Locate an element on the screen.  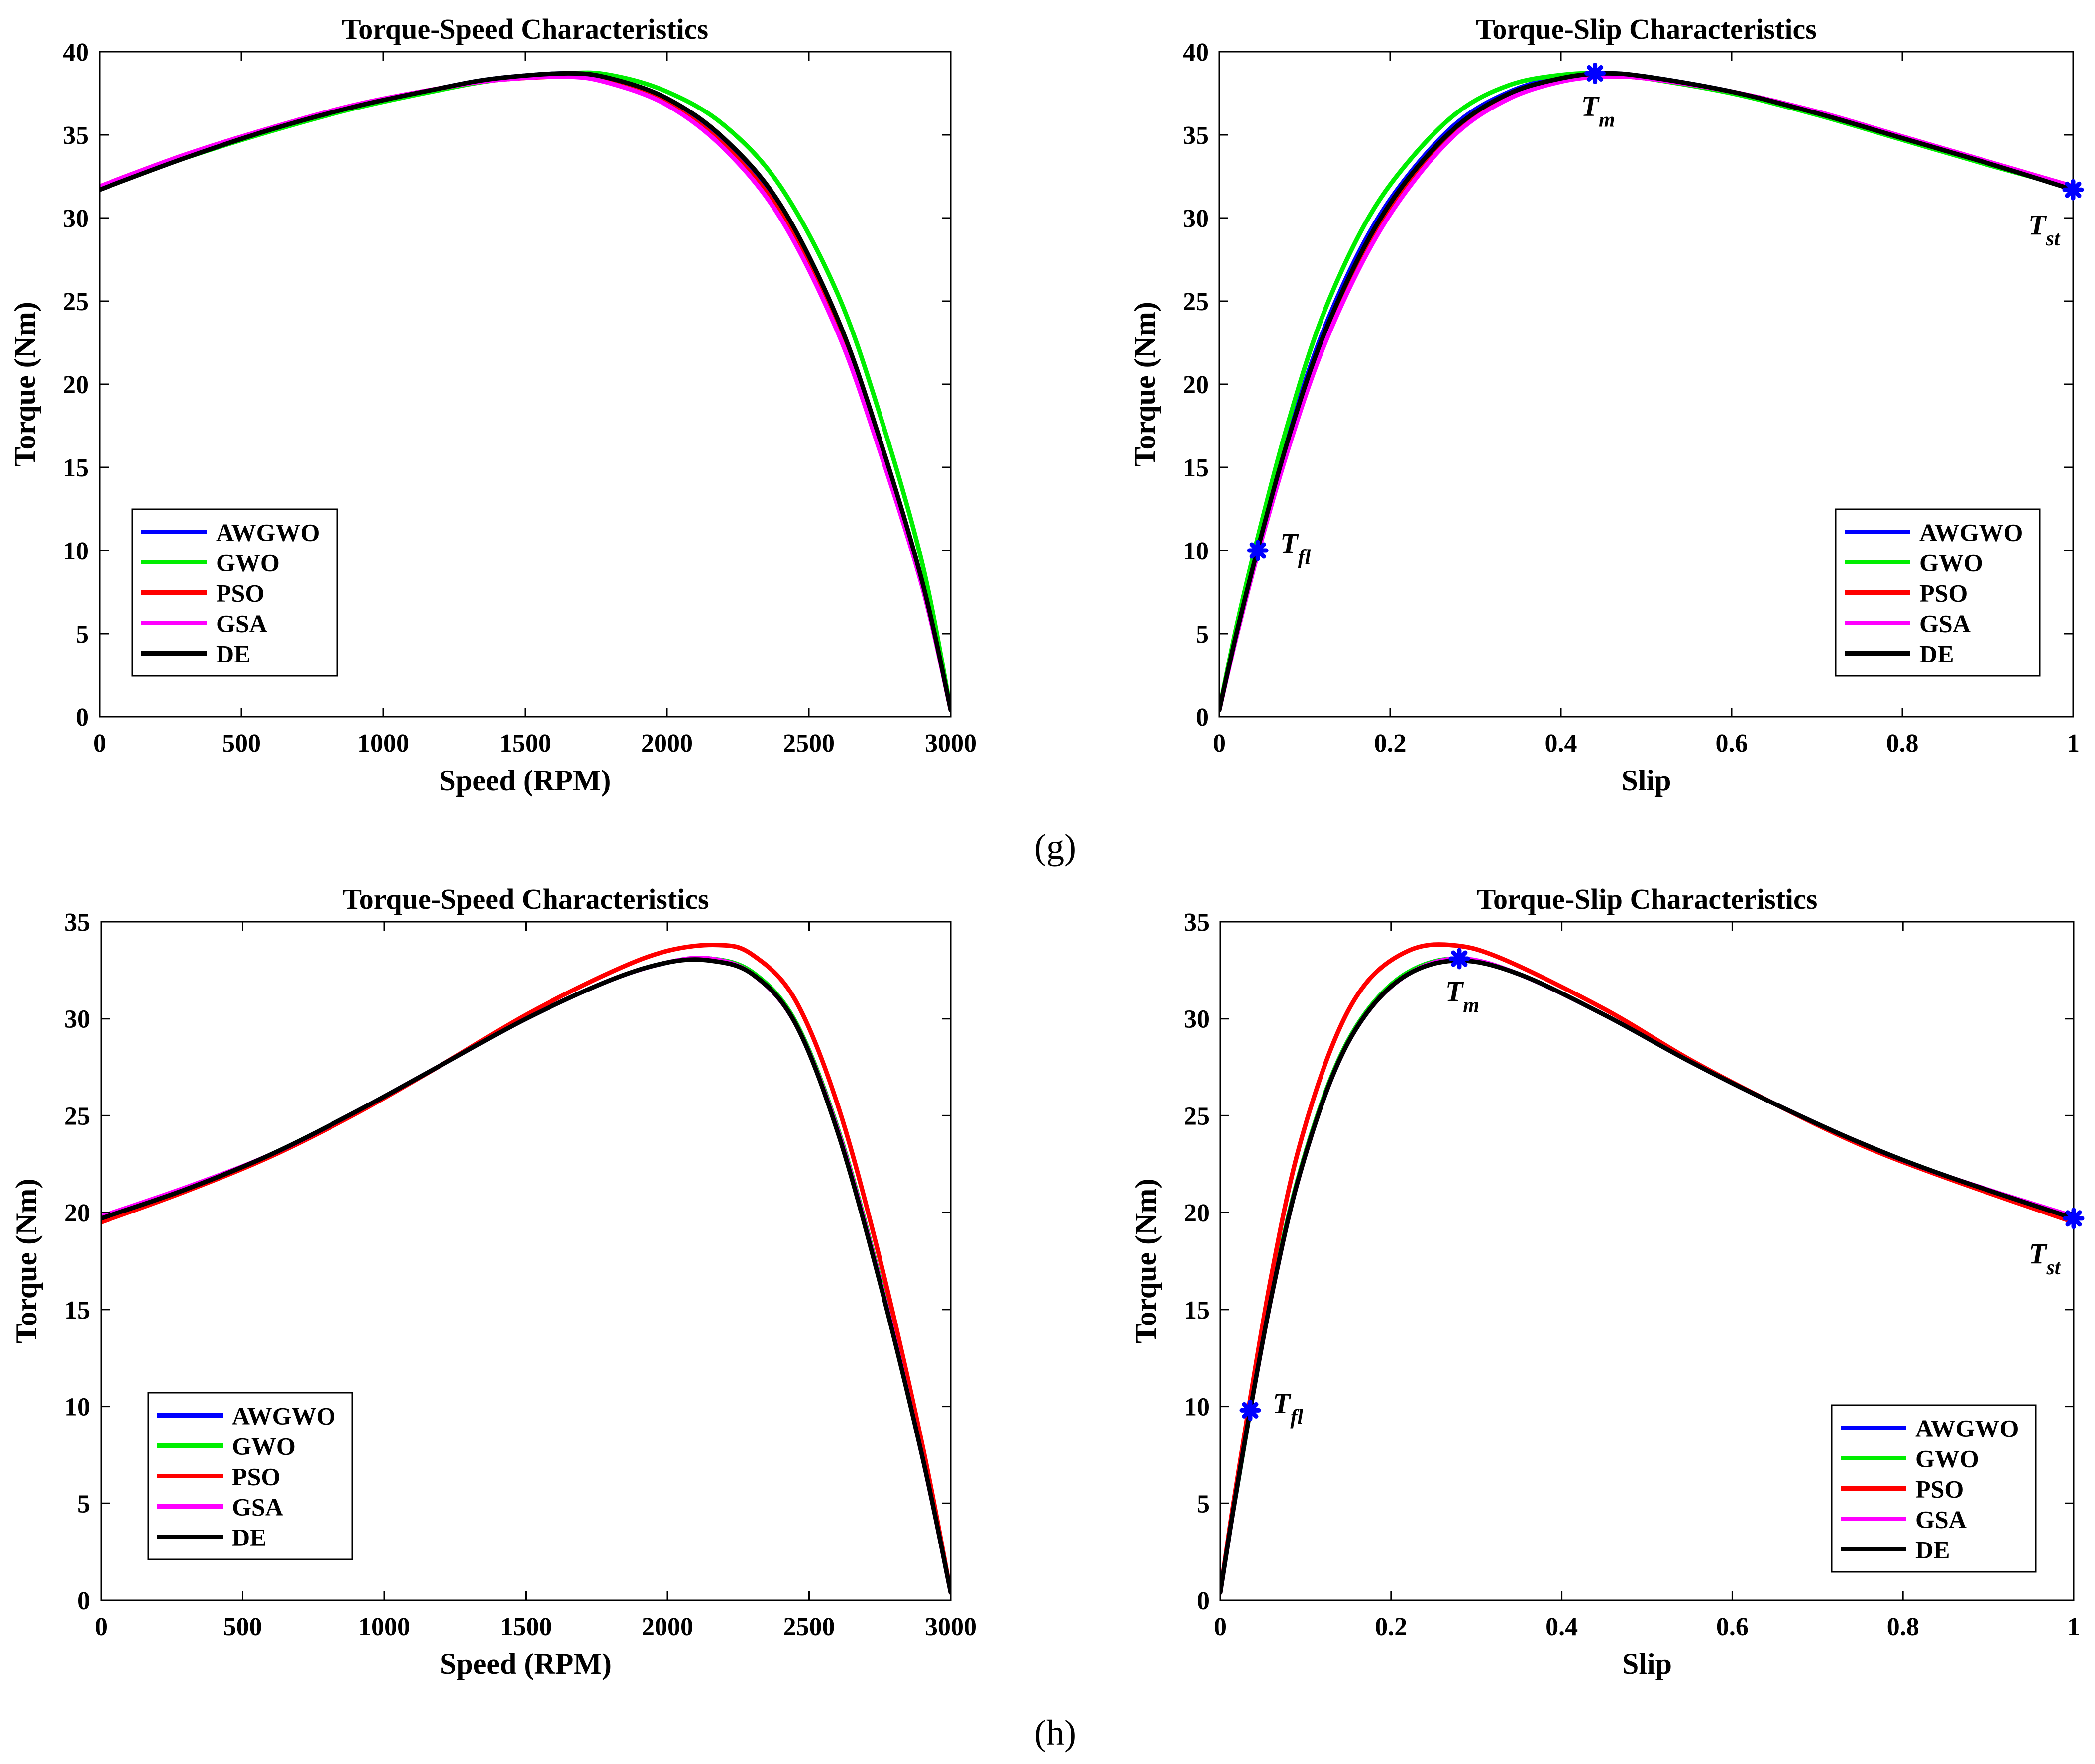
panel-label-g: (g) is located at coordinates (1055, 847).